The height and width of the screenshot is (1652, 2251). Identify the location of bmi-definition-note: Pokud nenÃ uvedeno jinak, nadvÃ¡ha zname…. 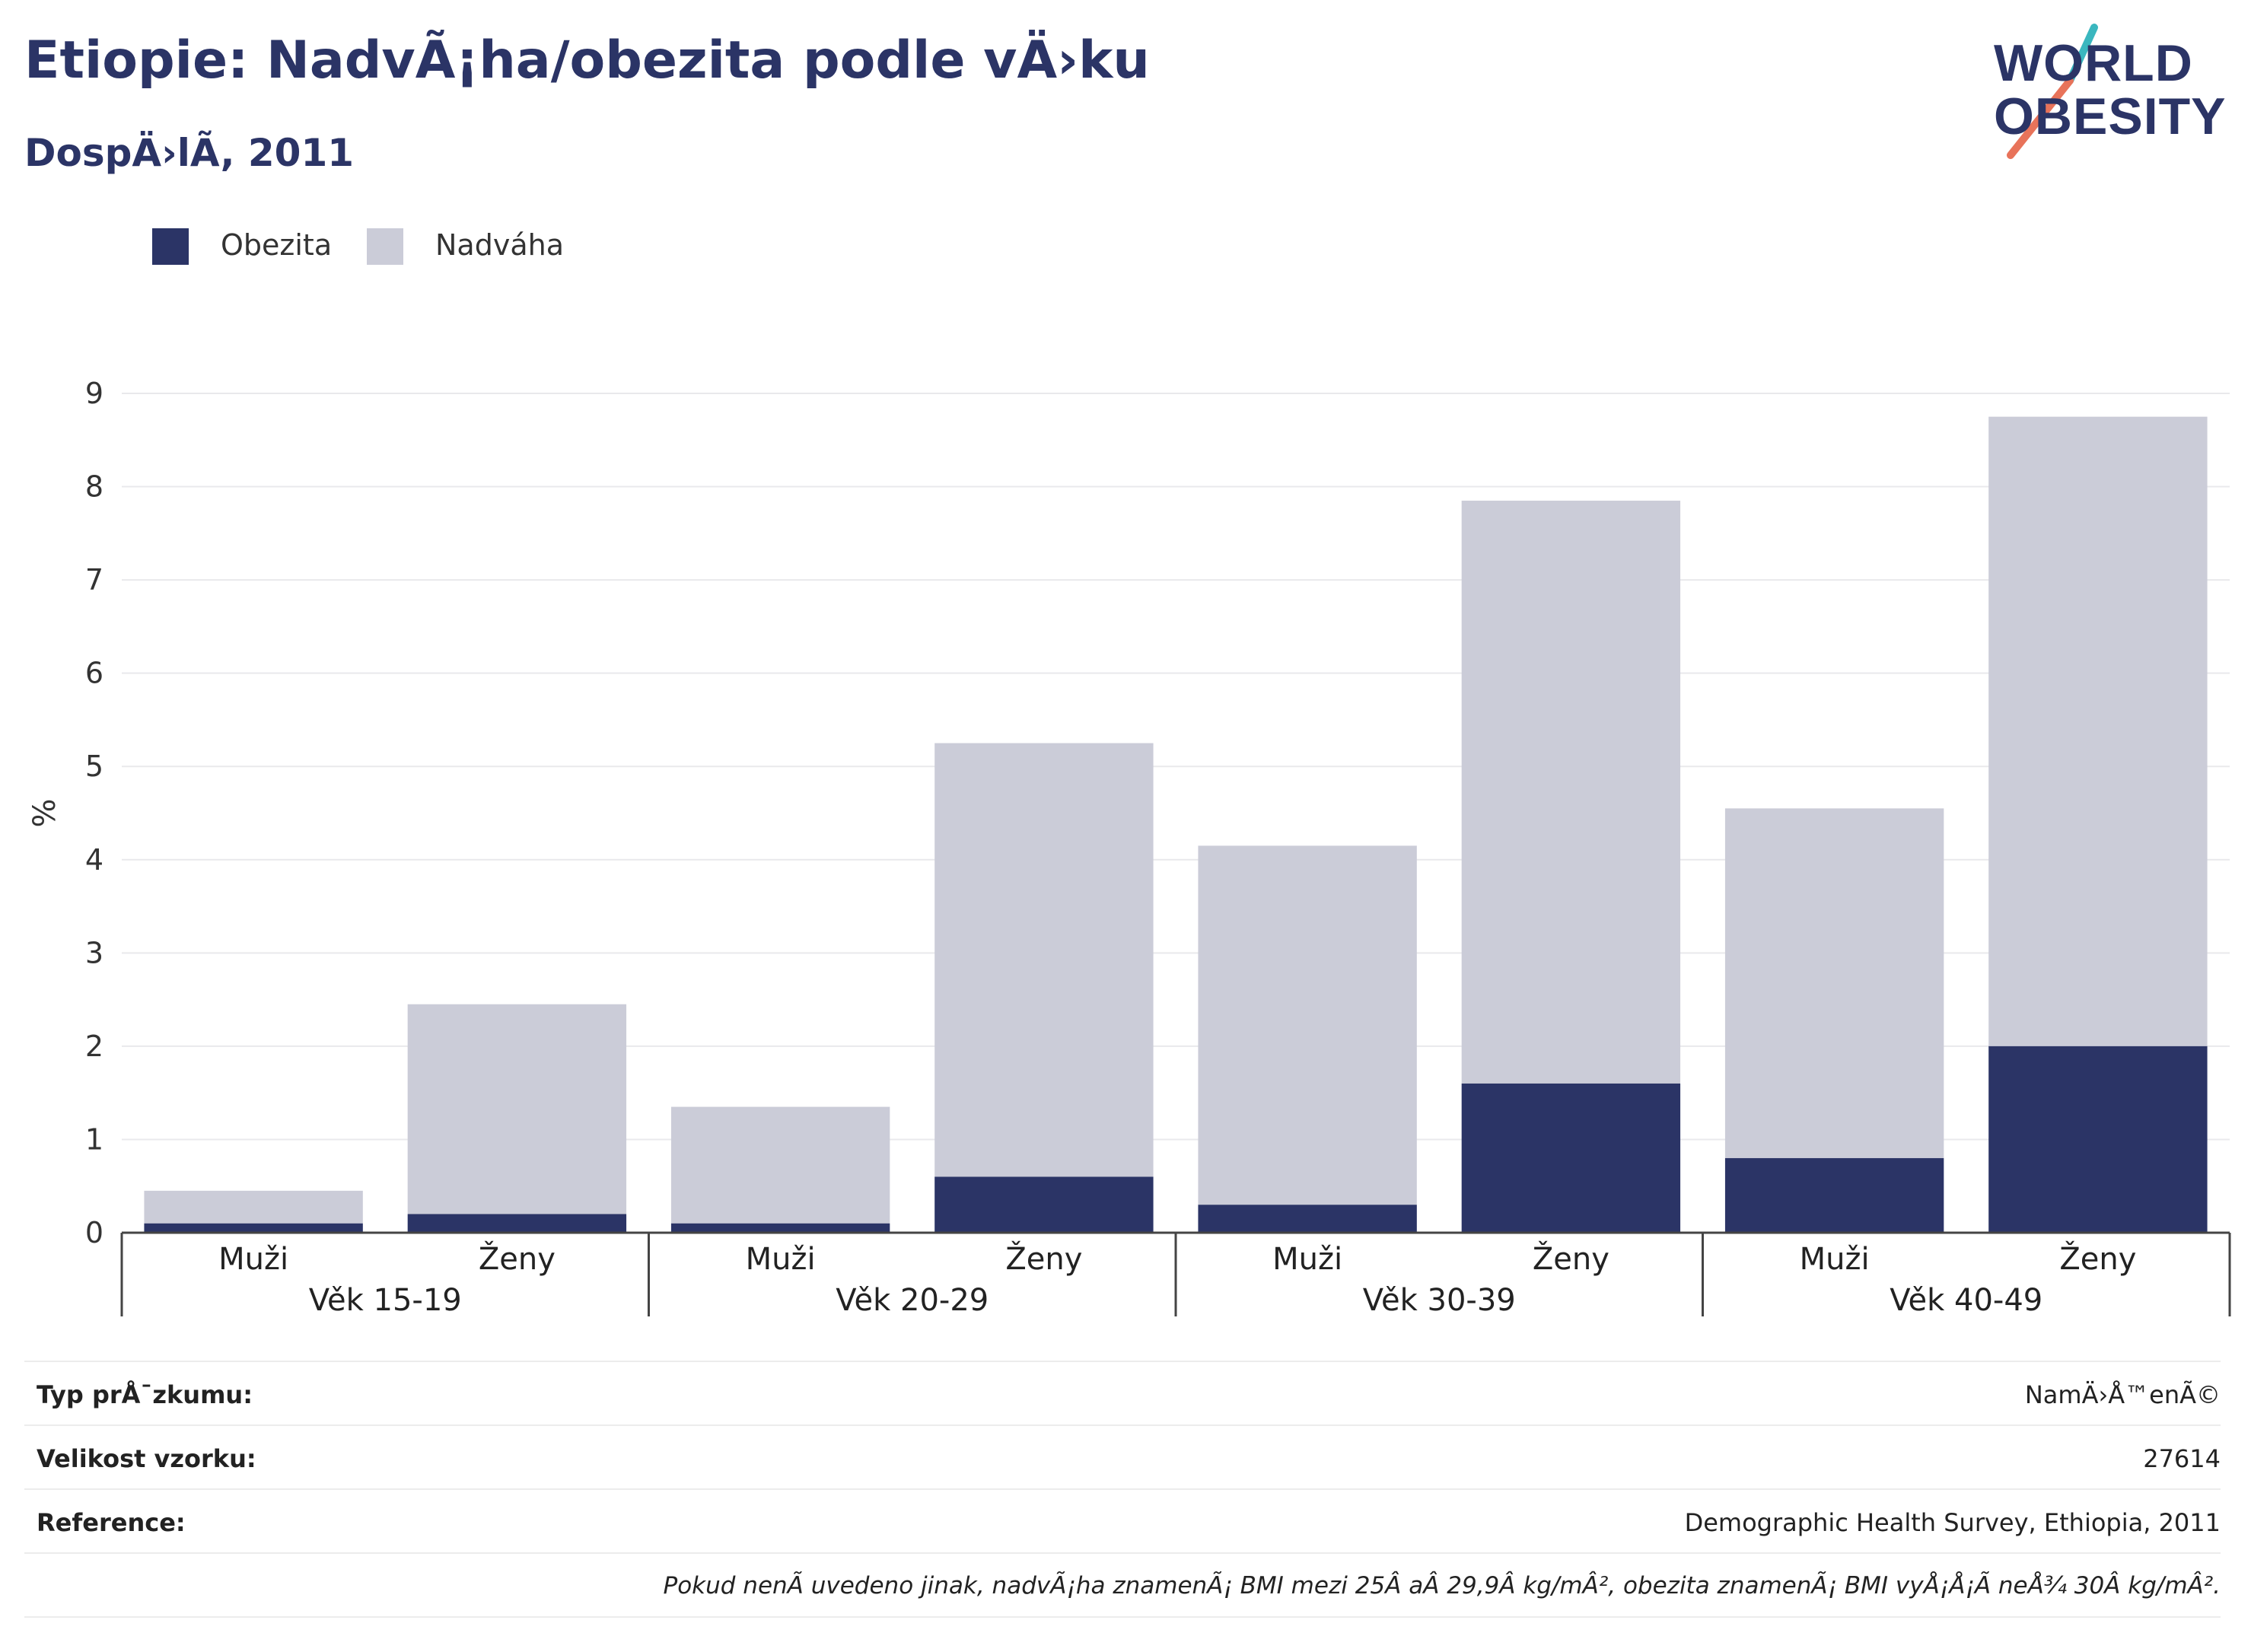
(1442, 1585).